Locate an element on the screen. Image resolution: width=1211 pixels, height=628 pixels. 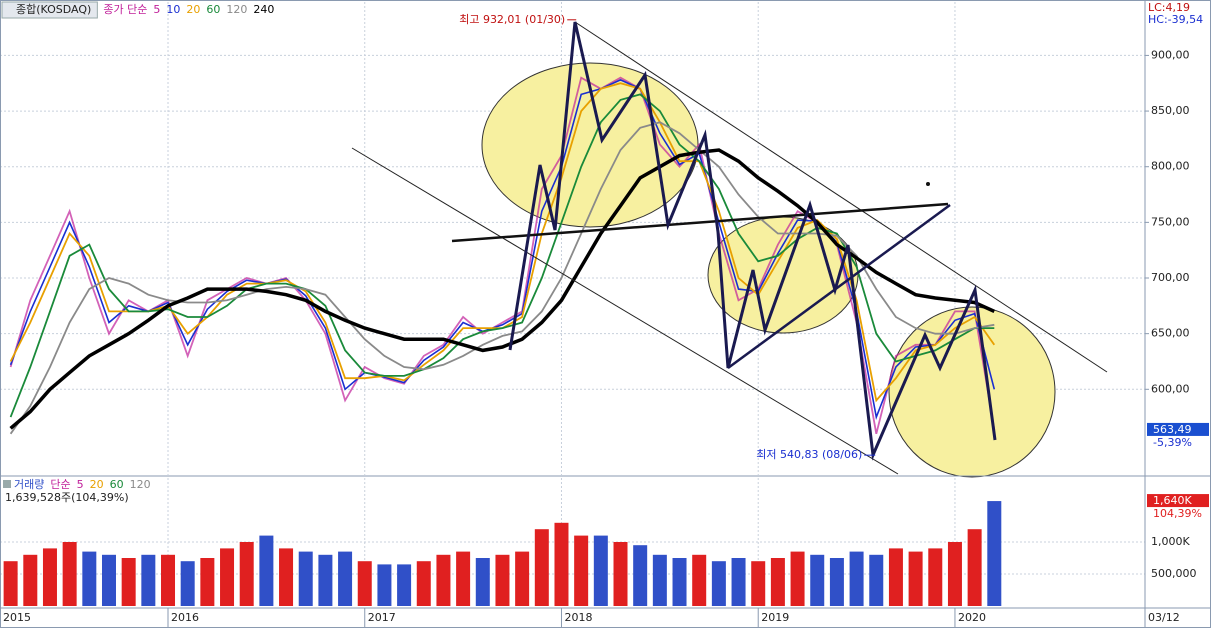
x-tick-label: 03/12 is located at coordinates (1164, 617).